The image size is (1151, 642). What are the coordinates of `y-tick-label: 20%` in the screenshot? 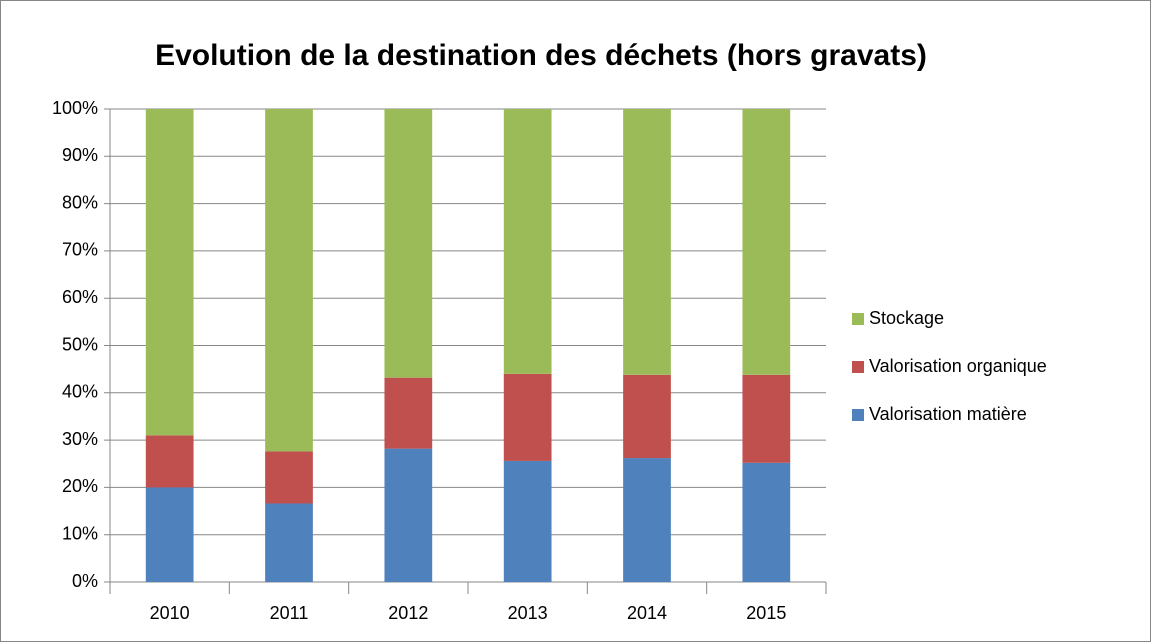 It's located at (80, 486).